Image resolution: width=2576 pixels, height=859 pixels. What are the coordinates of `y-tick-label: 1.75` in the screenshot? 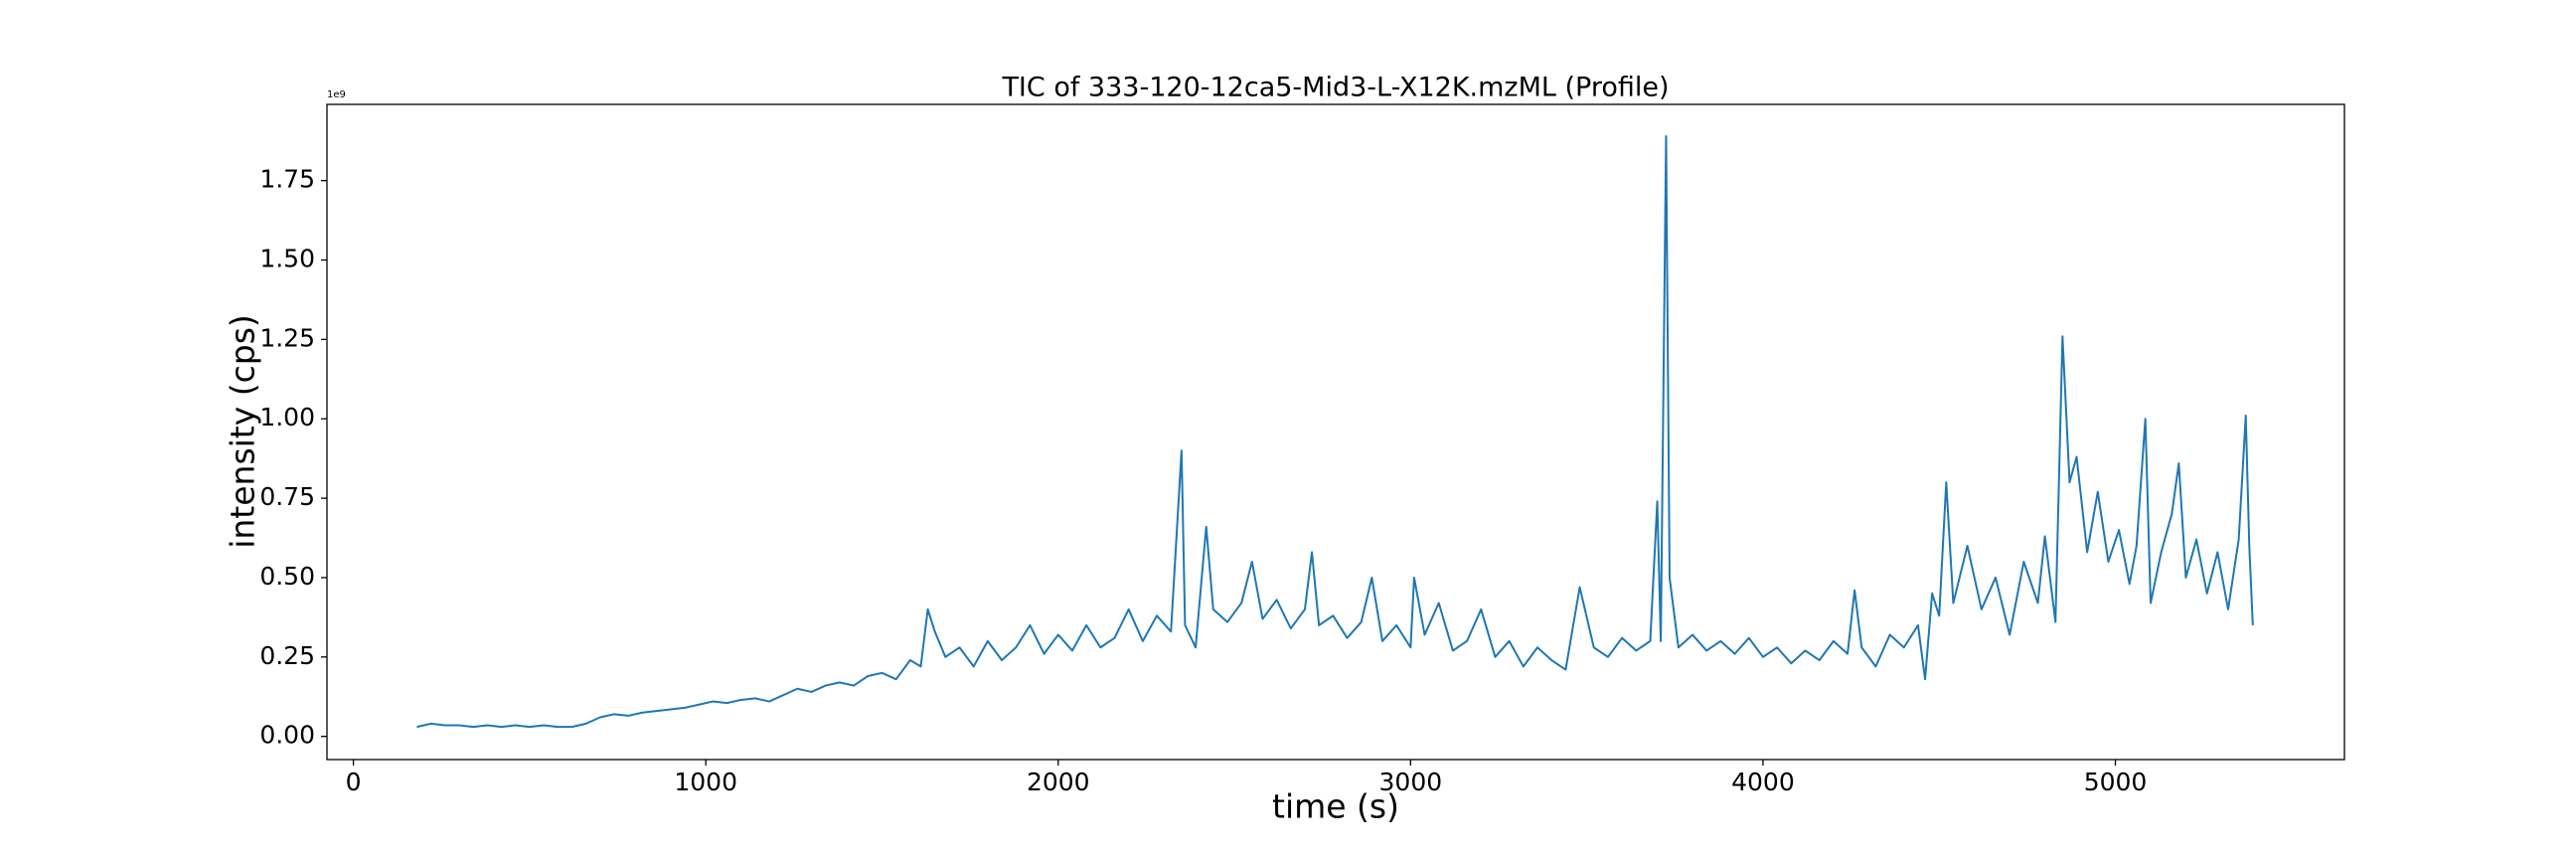 It's located at (287, 179).